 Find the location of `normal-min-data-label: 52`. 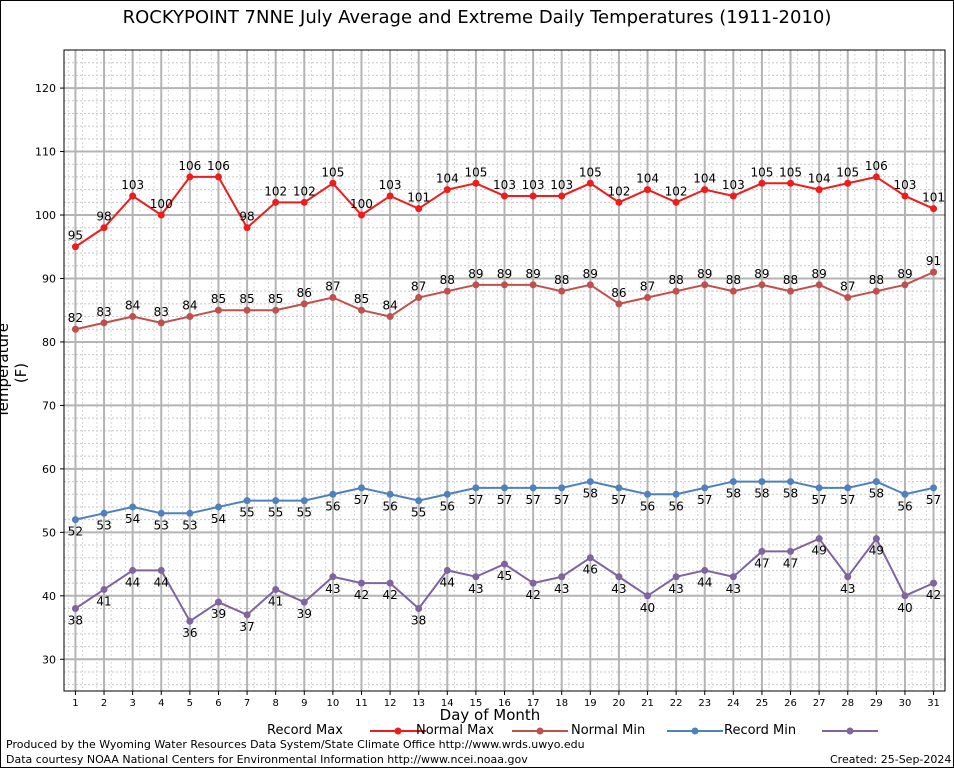

normal-min-data-label: 52 is located at coordinates (75, 532).